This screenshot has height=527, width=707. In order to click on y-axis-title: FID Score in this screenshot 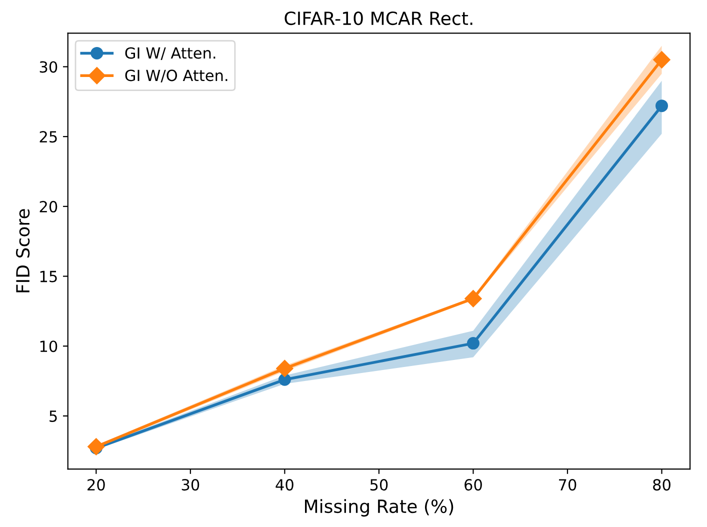, I will do `click(23, 250)`.